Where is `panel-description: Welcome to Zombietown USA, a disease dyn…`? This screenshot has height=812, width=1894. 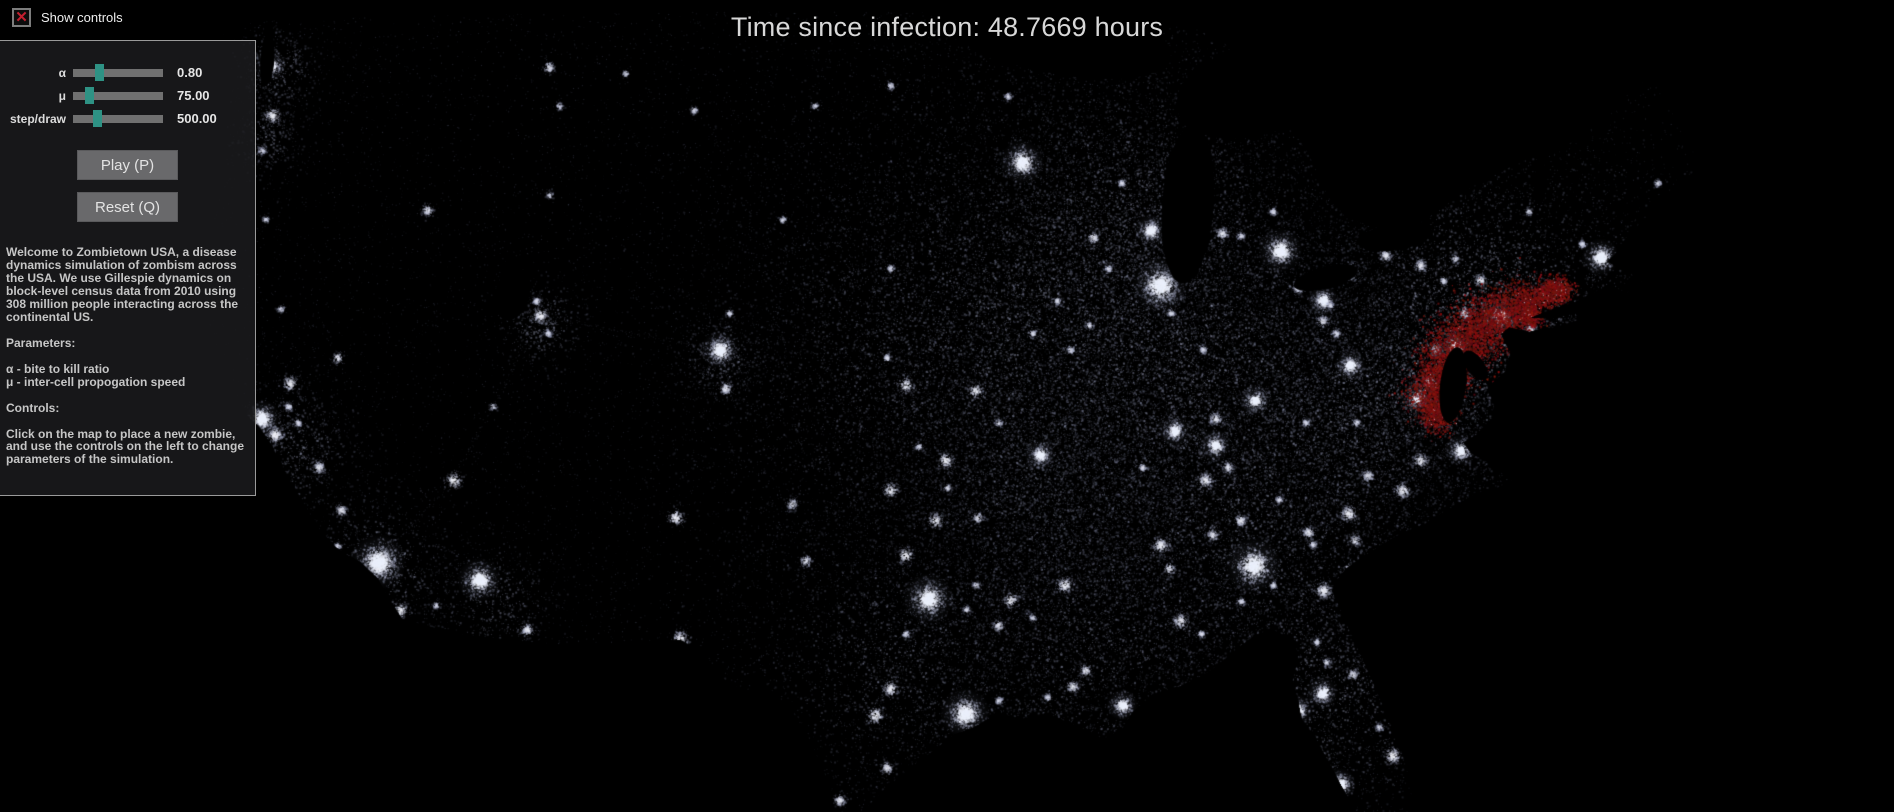 panel-description: Welcome to Zombietown USA, a disease dyn… is located at coordinates (127, 356).